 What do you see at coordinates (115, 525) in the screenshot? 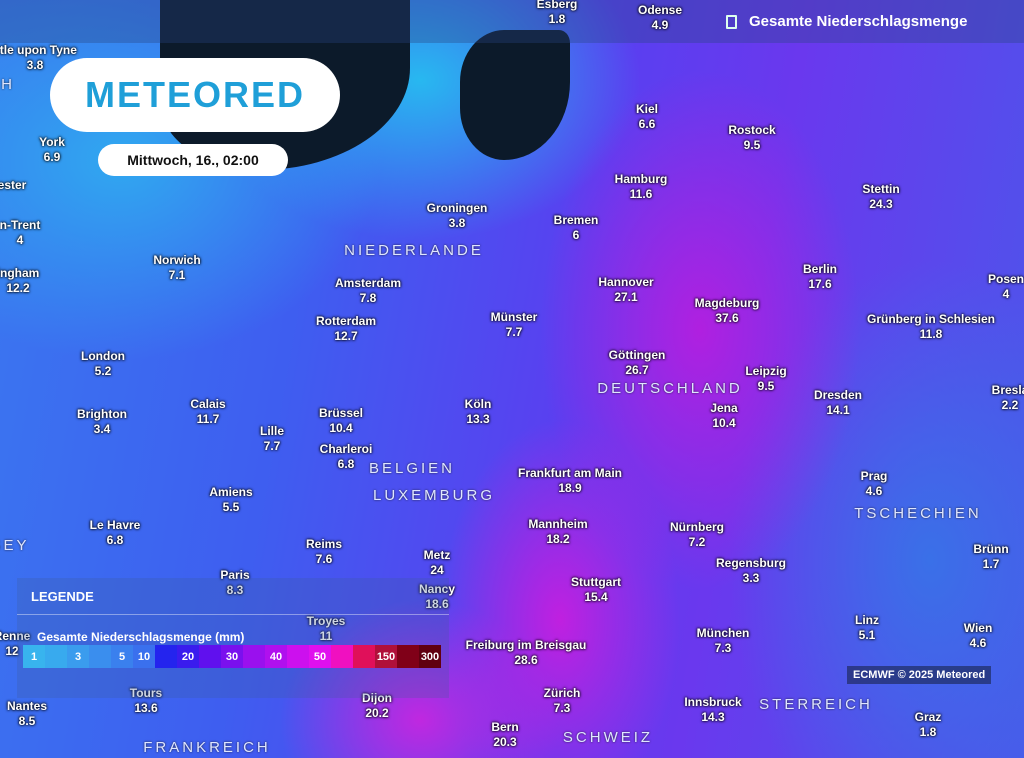
I see `city-name: Le Havre` at bounding box center [115, 525].